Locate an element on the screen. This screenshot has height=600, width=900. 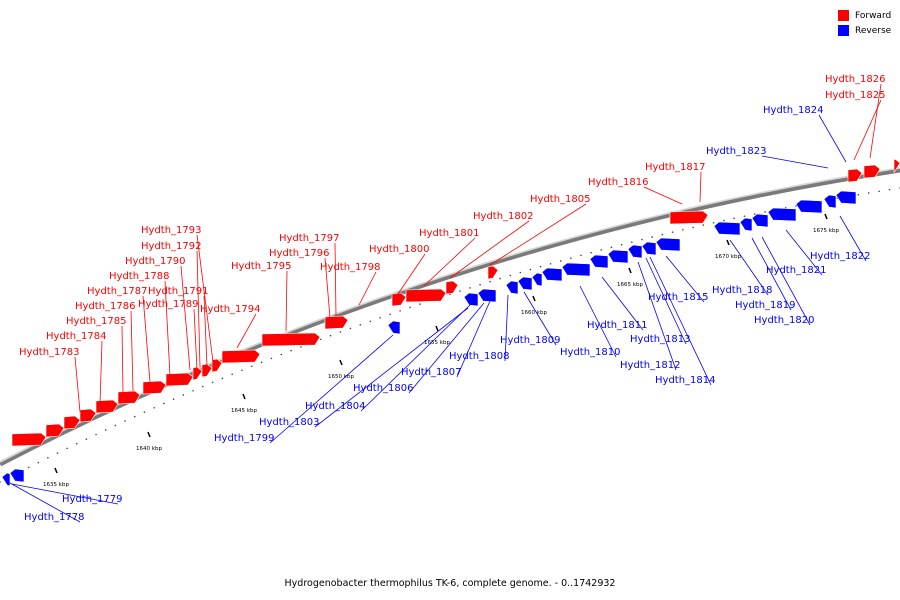
gene-label-hydth-1826: Hydth_1826 is located at coordinates (855, 116).